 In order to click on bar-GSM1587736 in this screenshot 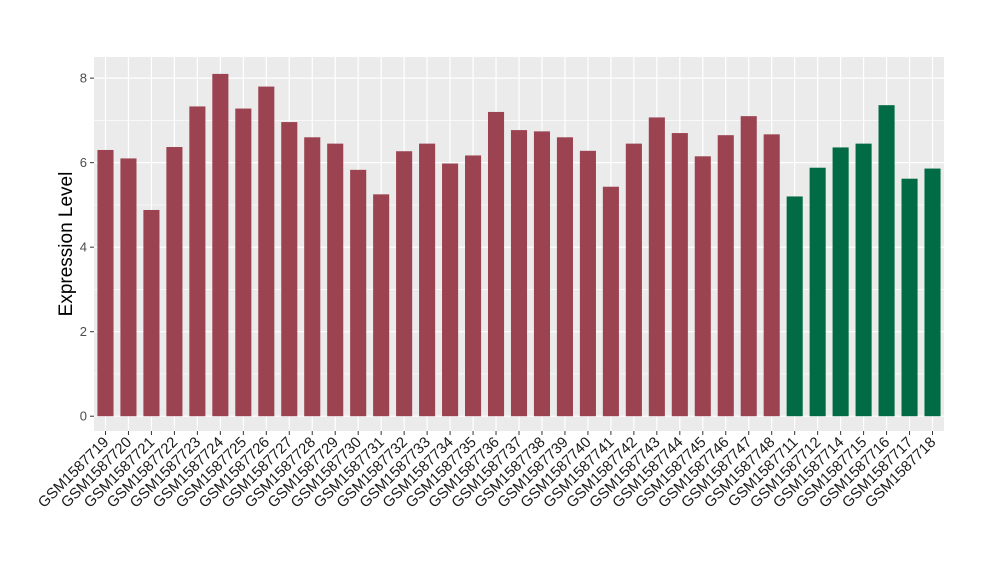, I will do `click(496, 264)`.